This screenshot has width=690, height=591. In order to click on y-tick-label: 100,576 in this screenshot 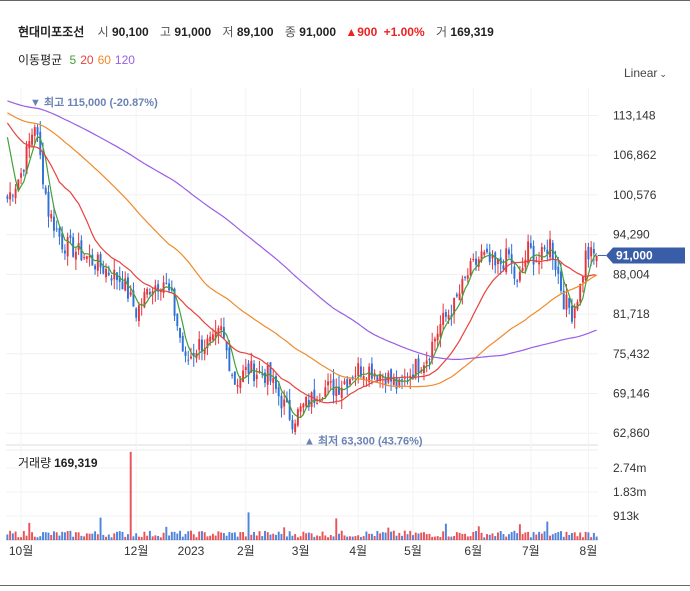, I will do `click(635, 195)`.